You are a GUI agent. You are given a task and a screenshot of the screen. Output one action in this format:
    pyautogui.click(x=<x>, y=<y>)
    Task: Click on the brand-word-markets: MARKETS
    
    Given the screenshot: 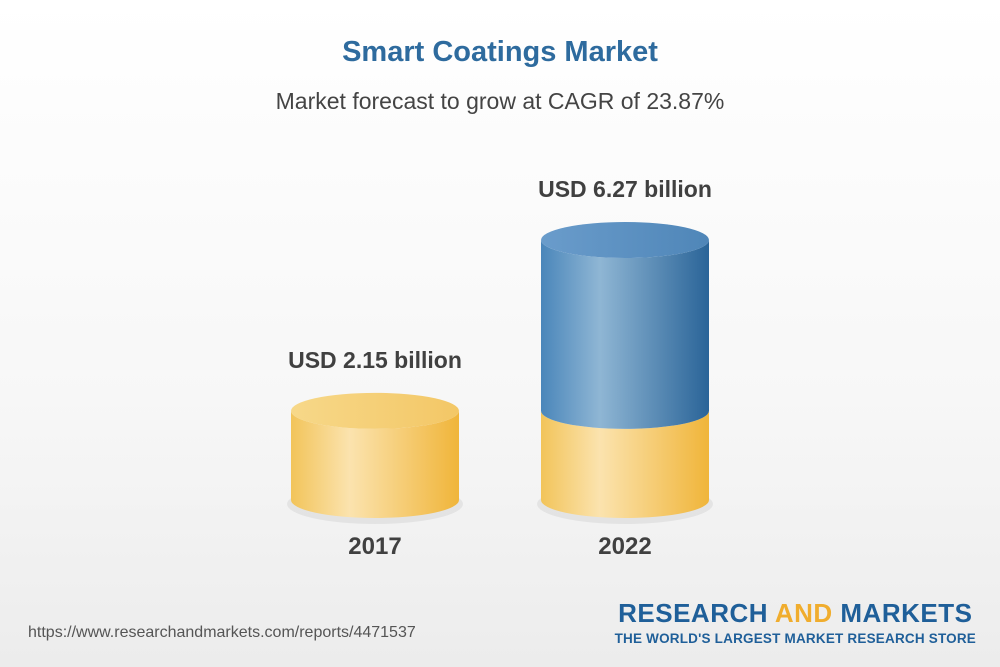 What is the action you would take?
    pyautogui.click(x=906, y=613)
    